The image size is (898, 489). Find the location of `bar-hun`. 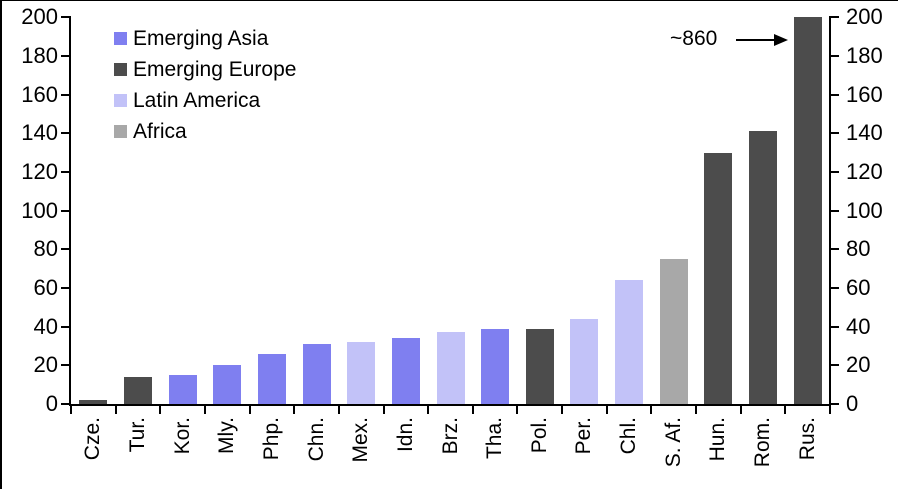

bar-hun is located at coordinates (718, 278).